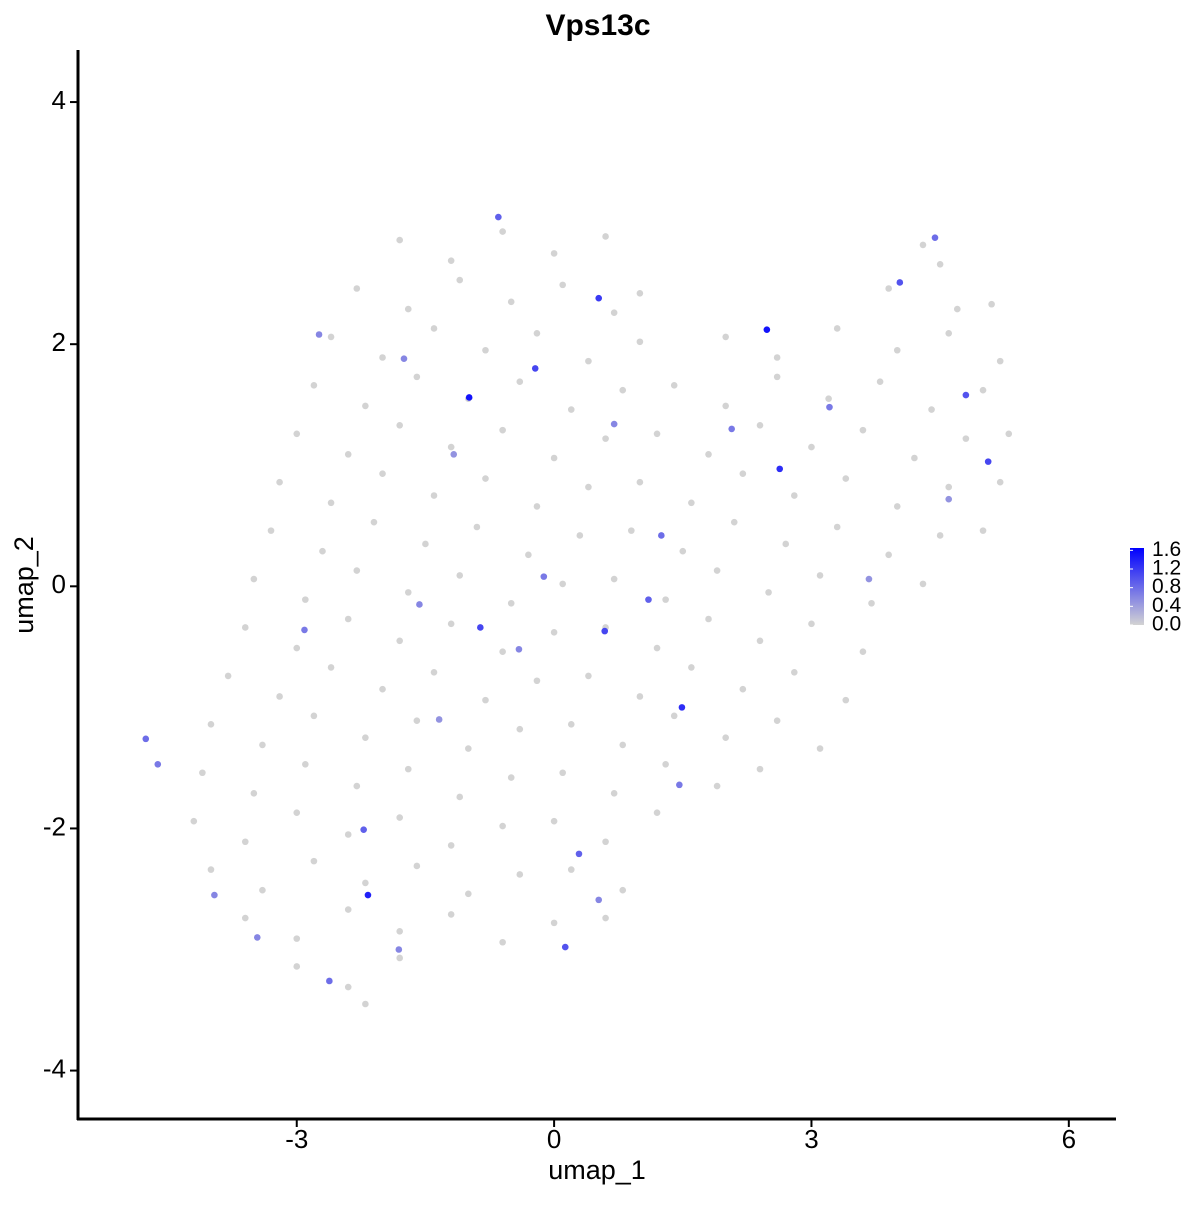  What do you see at coordinates (296, 1139) in the screenshot?
I see `x-tick-label: -3` at bounding box center [296, 1139].